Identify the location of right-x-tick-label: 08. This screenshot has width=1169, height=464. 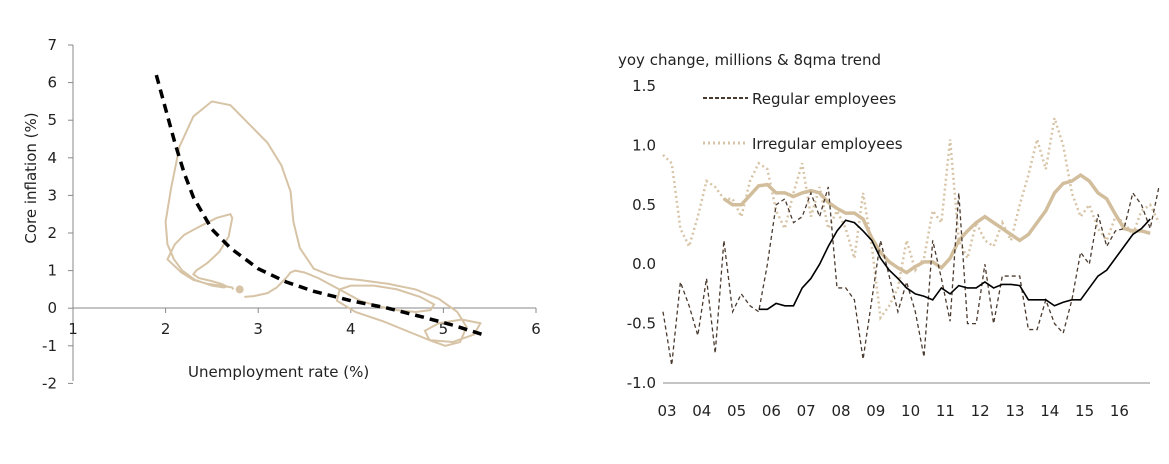
(840, 411).